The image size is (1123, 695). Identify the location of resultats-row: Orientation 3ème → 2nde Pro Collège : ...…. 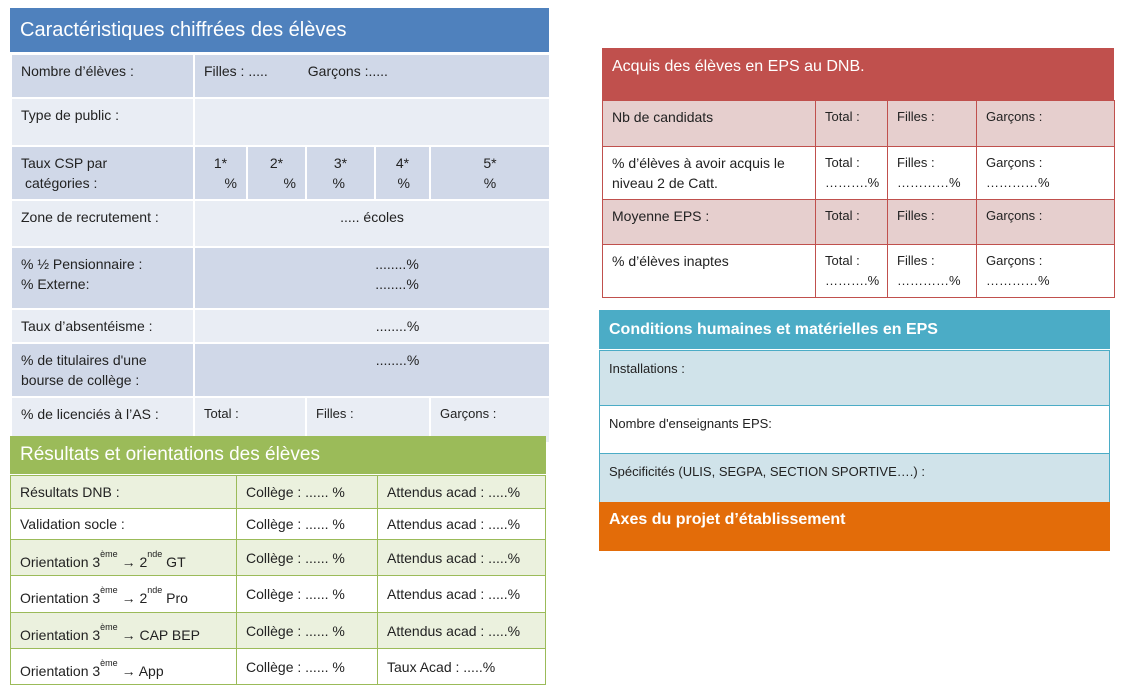
(278, 594).